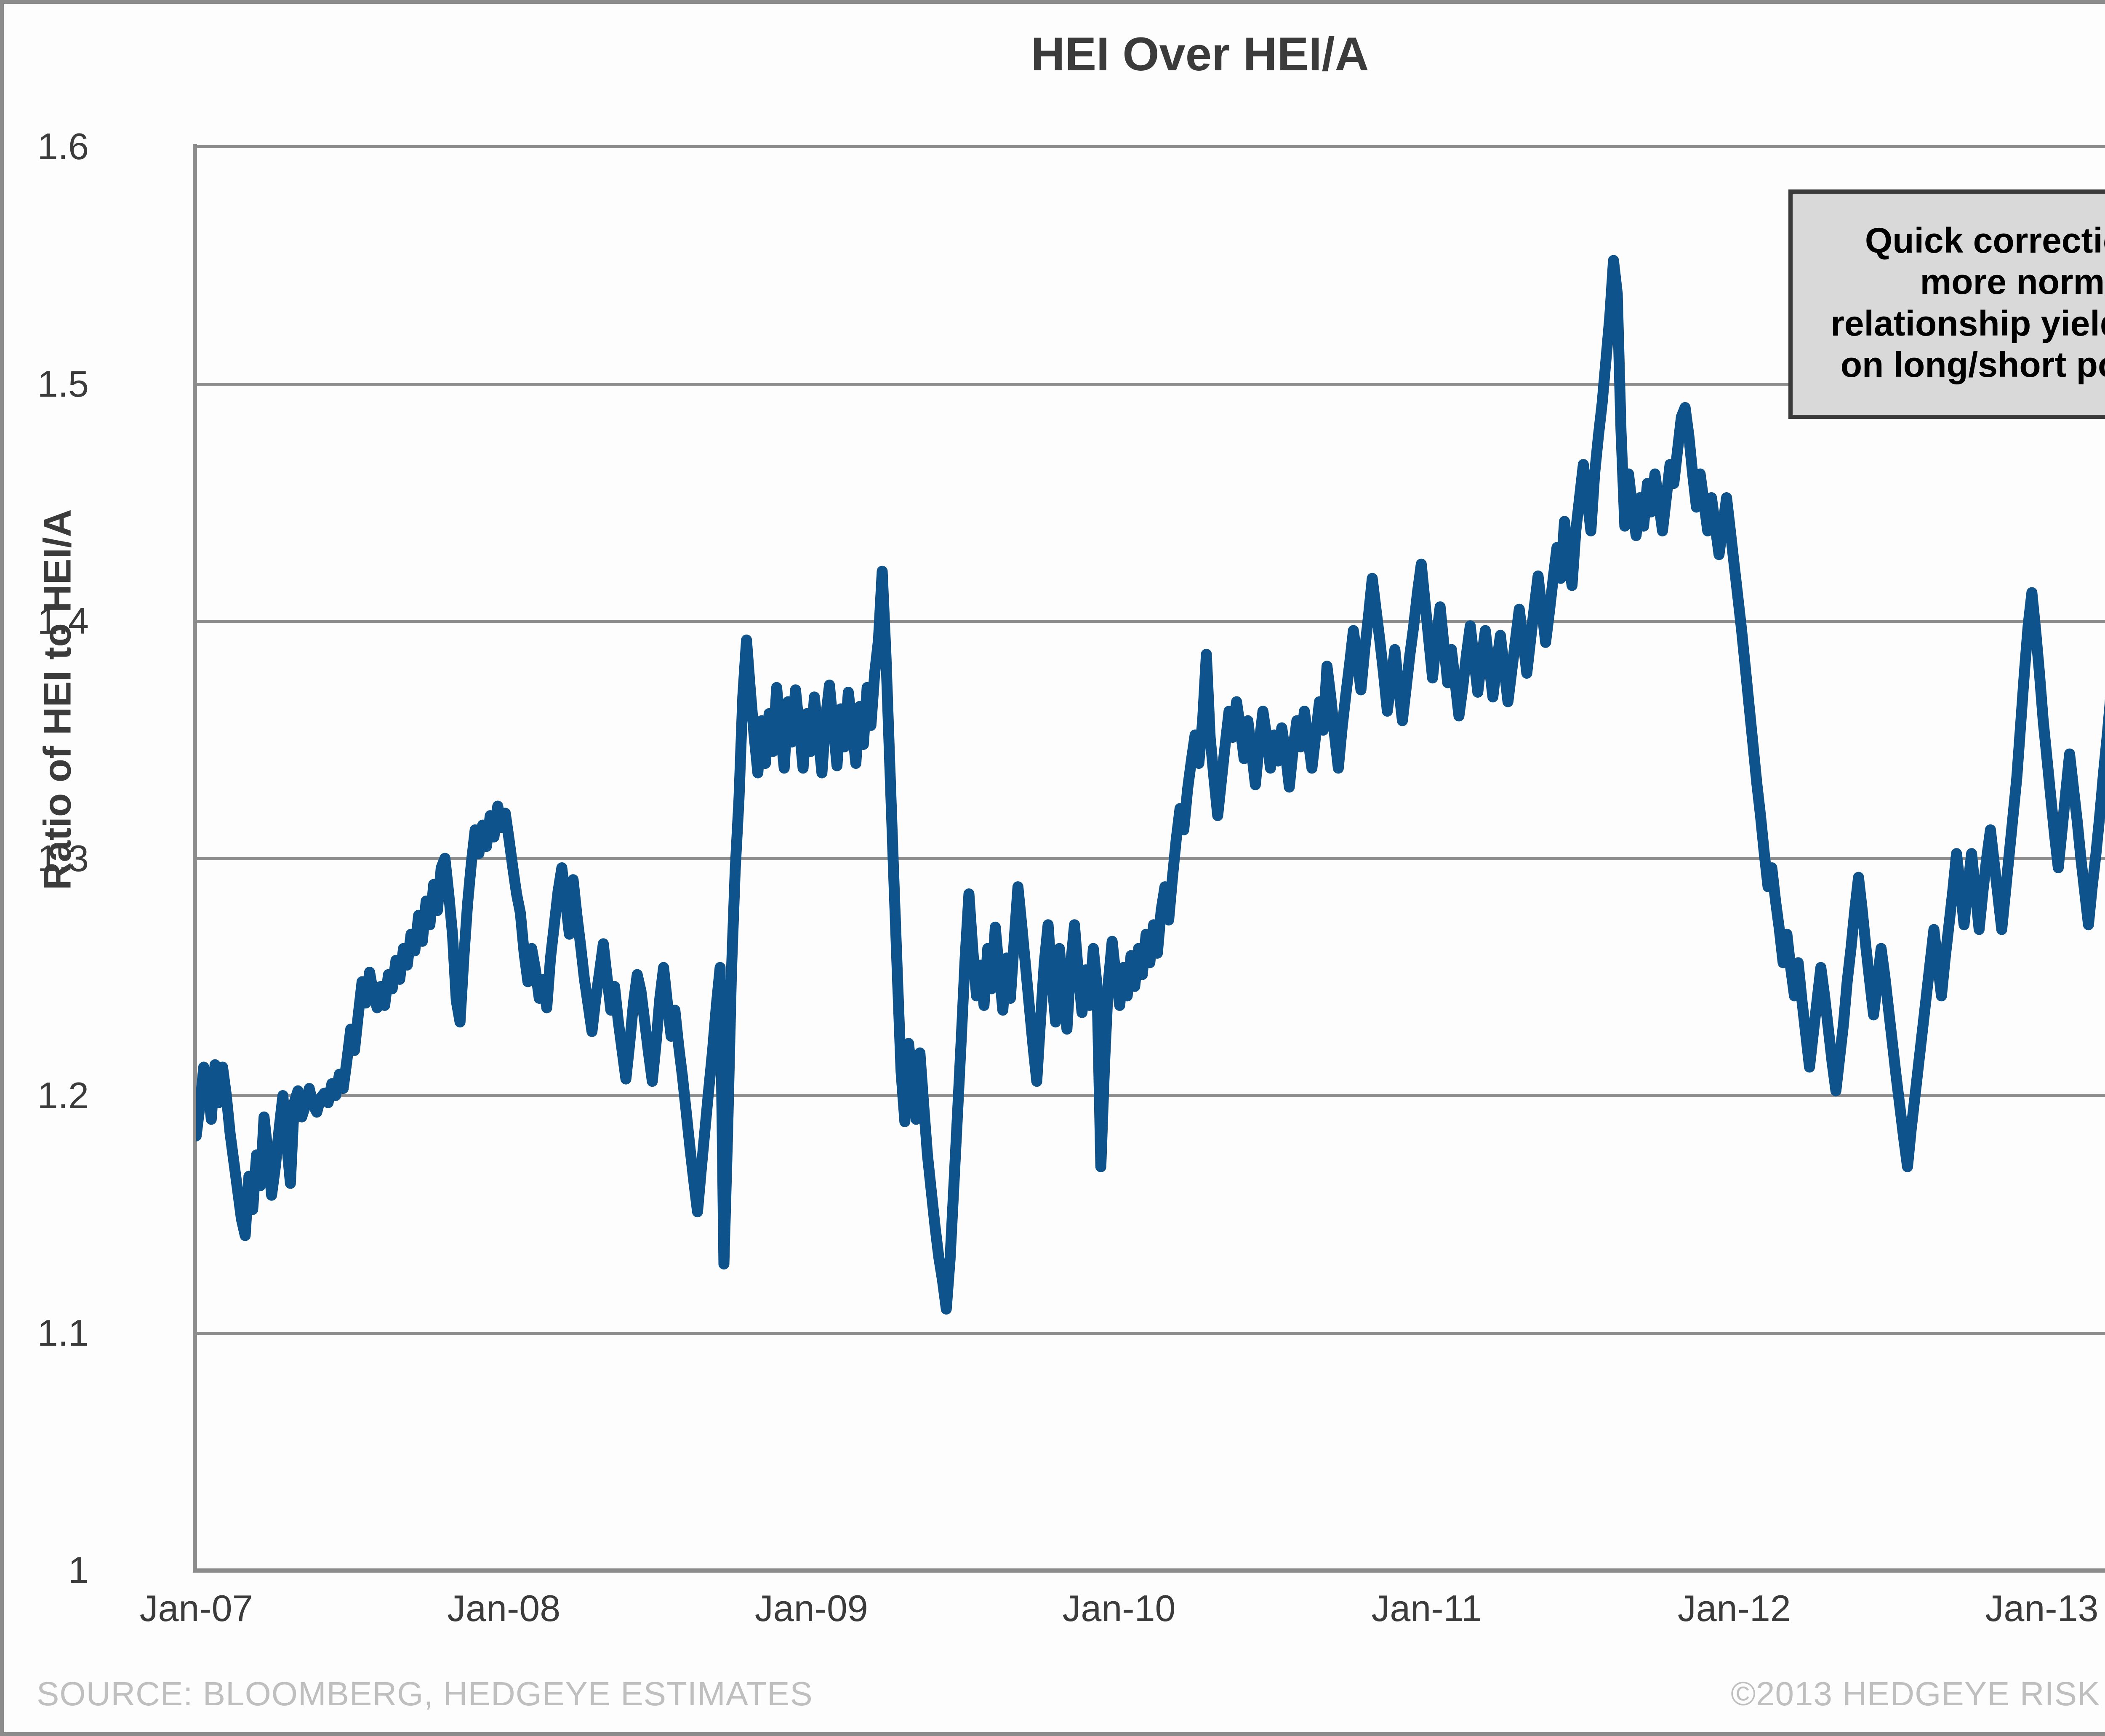 This screenshot has height=1736, width=2105. What do you see at coordinates (504, 1608) in the screenshot?
I see `x-axis-tick-label: Jan-08` at bounding box center [504, 1608].